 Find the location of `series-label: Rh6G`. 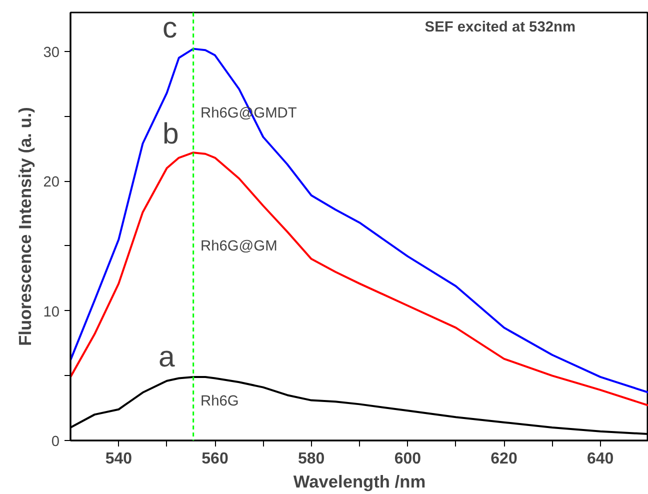

series-label: Rh6G is located at coordinates (219, 402).